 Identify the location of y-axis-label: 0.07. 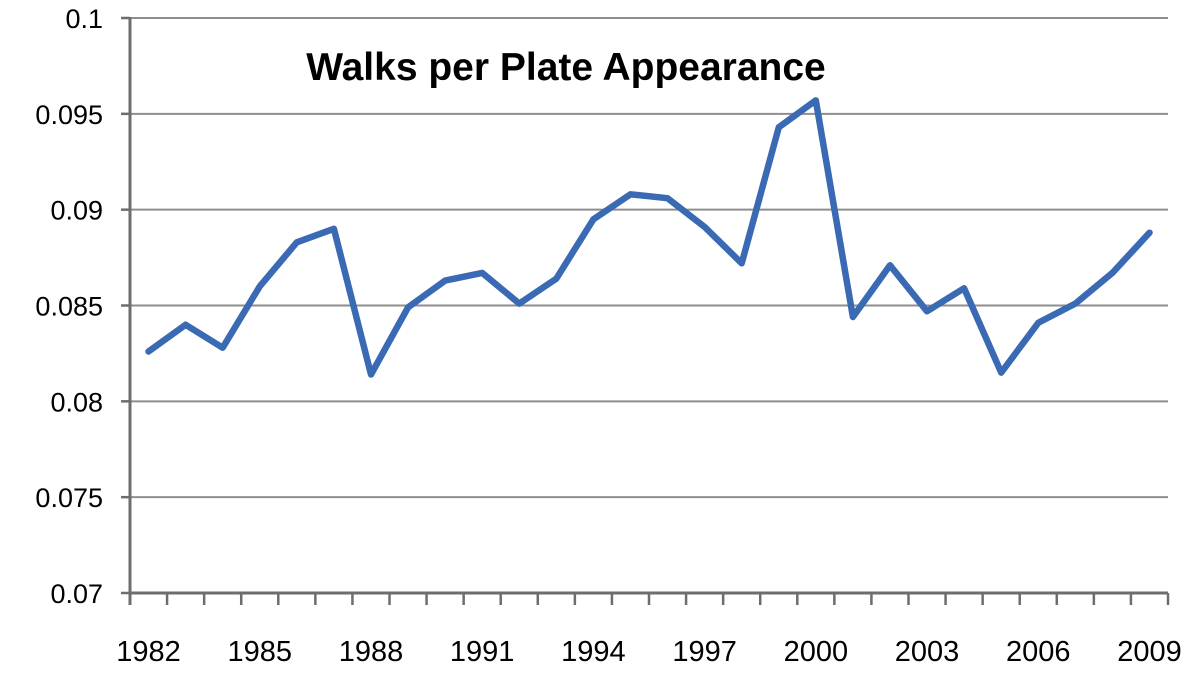
(76, 594).